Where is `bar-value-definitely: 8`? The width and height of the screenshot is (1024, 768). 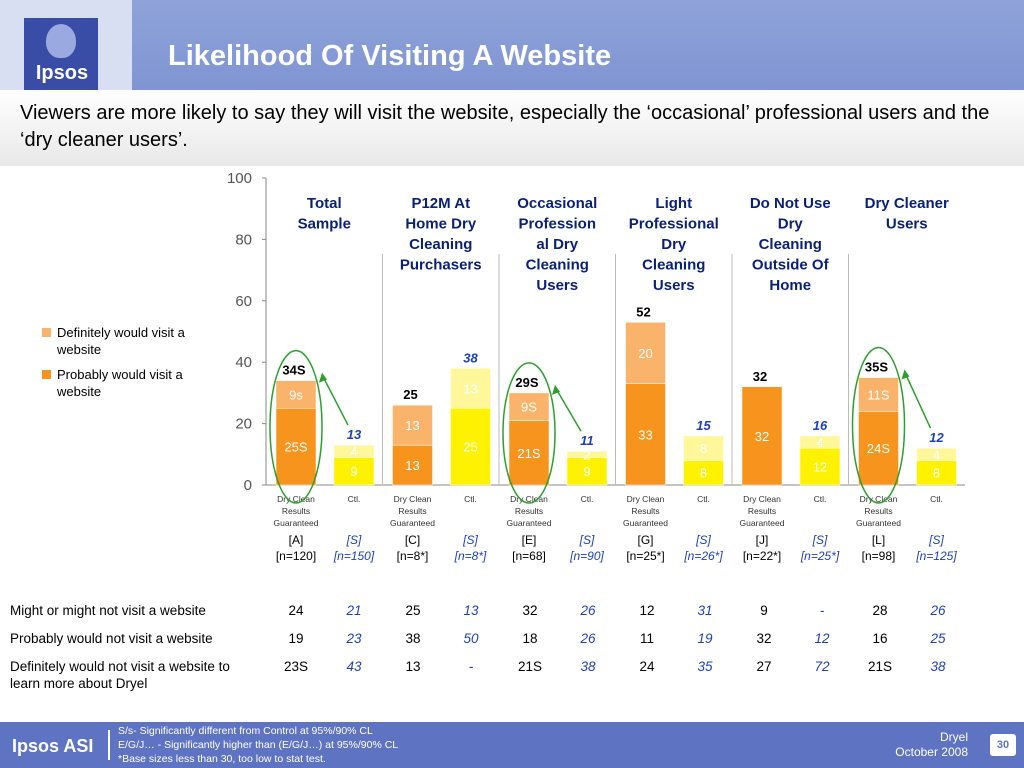 bar-value-definitely: 8 is located at coordinates (703, 448).